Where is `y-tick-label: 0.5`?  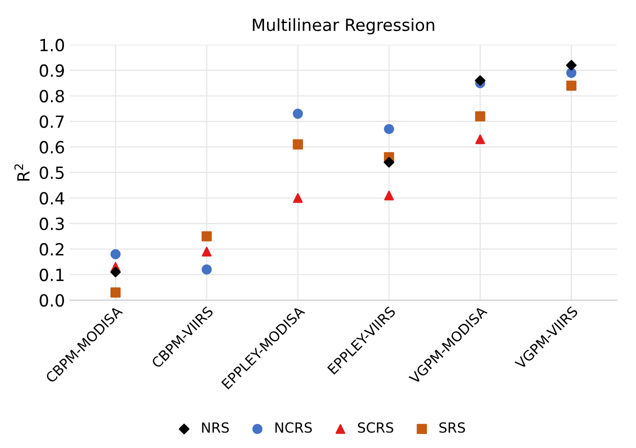
y-tick-label: 0.5 is located at coordinates (52, 173).